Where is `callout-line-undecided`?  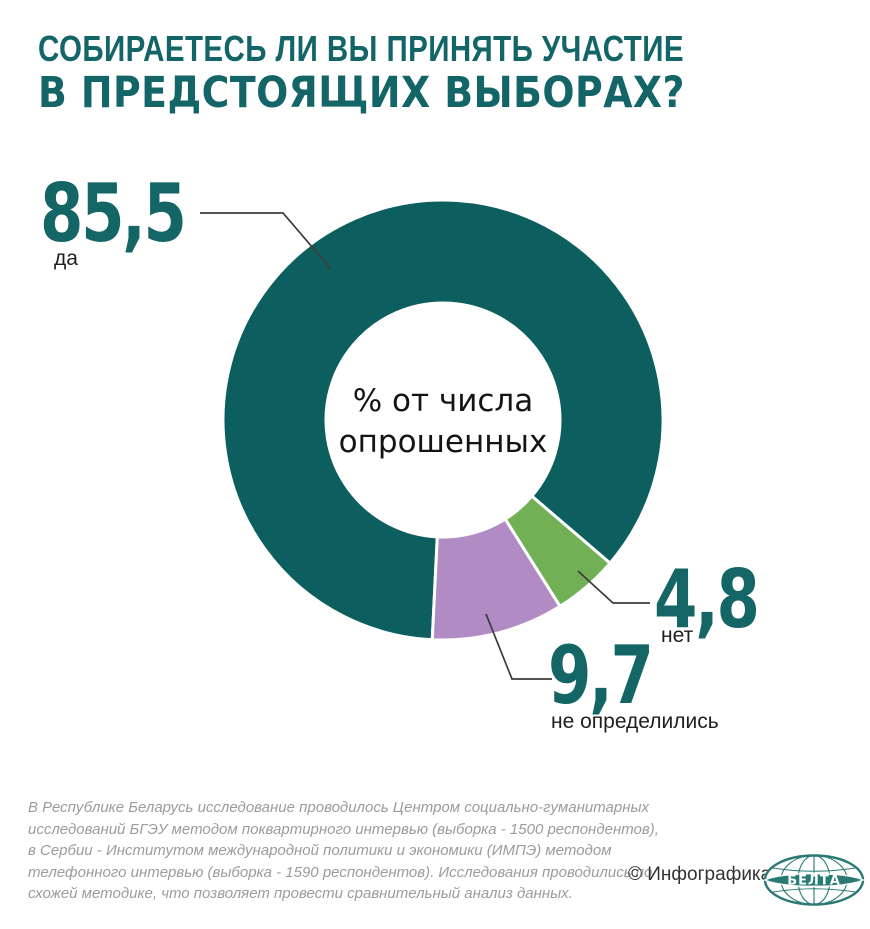
callout-line-undecided is located at coordinates (518, 646).